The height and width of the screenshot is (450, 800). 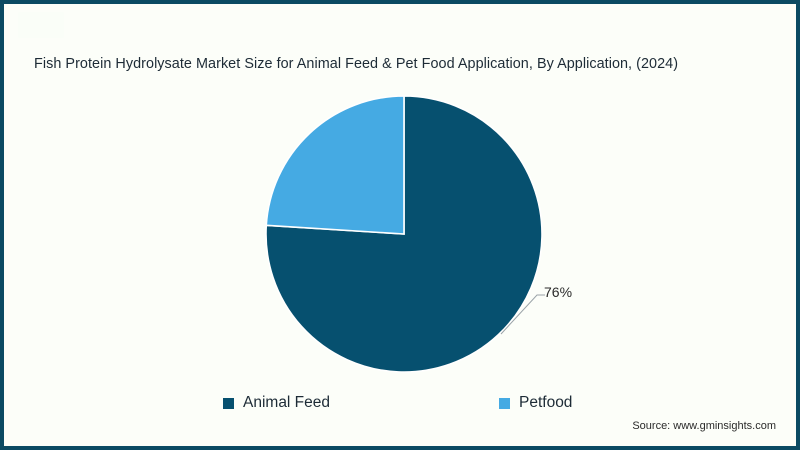 What do you see at coordinates (335, 165) in the screenshot?
I see `pie-slice-petfood` at bounding box center [335, 165].